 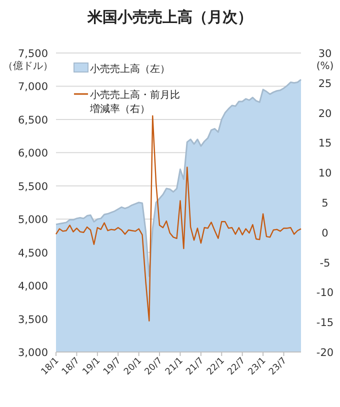 What do you see at coordinates (33, 120) in the screenshot?
I see `y-tick-label: 6,500` at bounding box center [33, 120].